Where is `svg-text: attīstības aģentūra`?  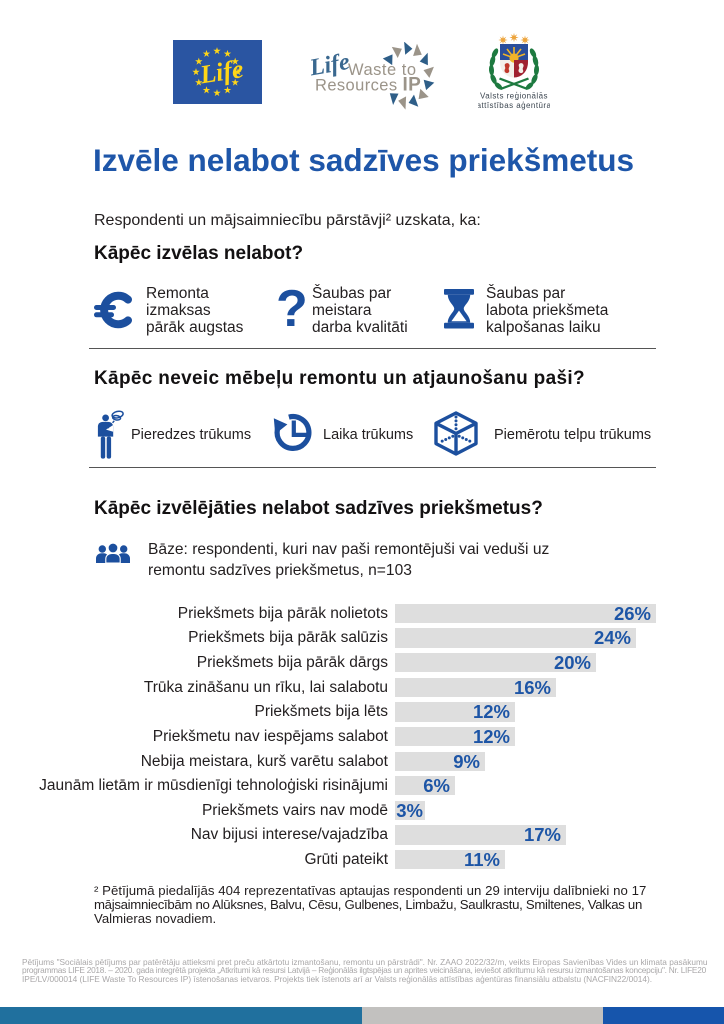
svg-text: attīstības aģentūra is located at coordinates (514, 105).